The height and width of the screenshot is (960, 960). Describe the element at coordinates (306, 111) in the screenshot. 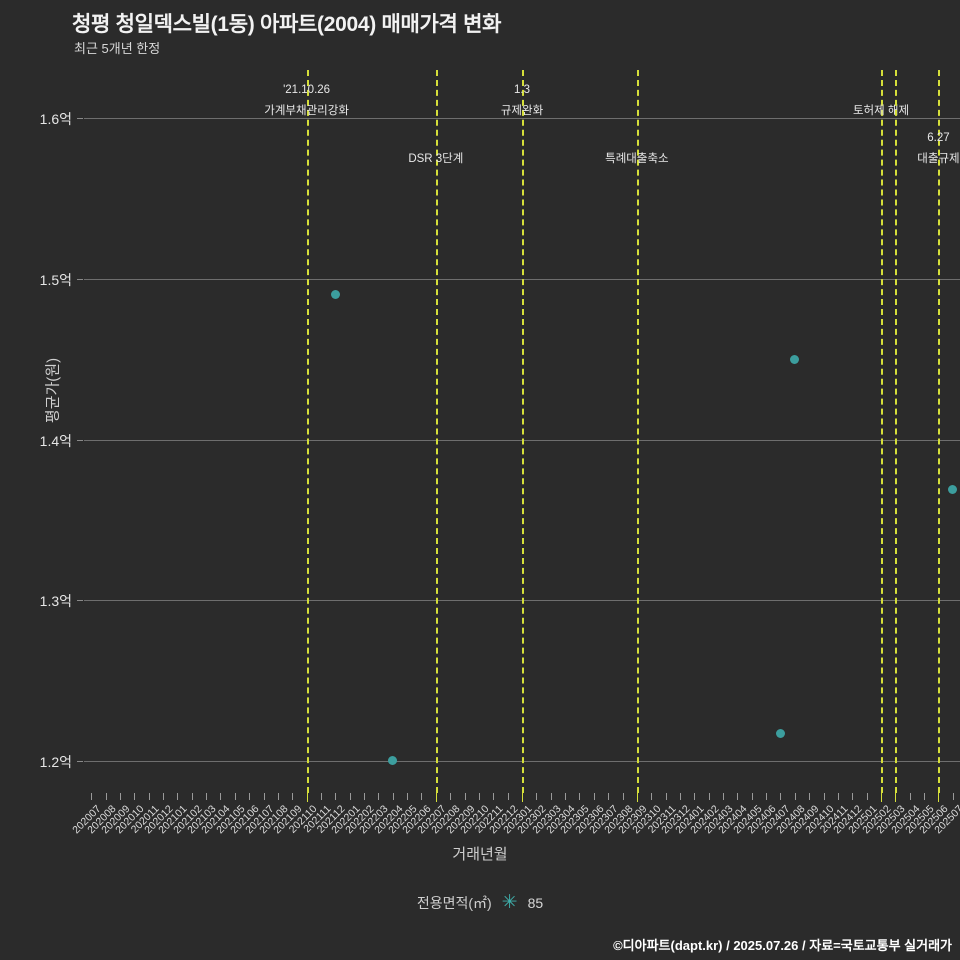

I see `event-label-household-debt: 가계부채관리강화` at that location.